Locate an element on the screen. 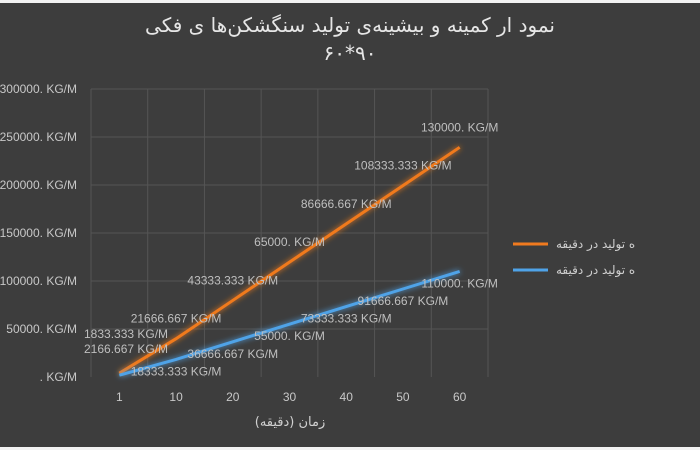 This screenshot has height=450, width=700. y-tick-label: 250000. KG/M is located at coordinates (38, 137).